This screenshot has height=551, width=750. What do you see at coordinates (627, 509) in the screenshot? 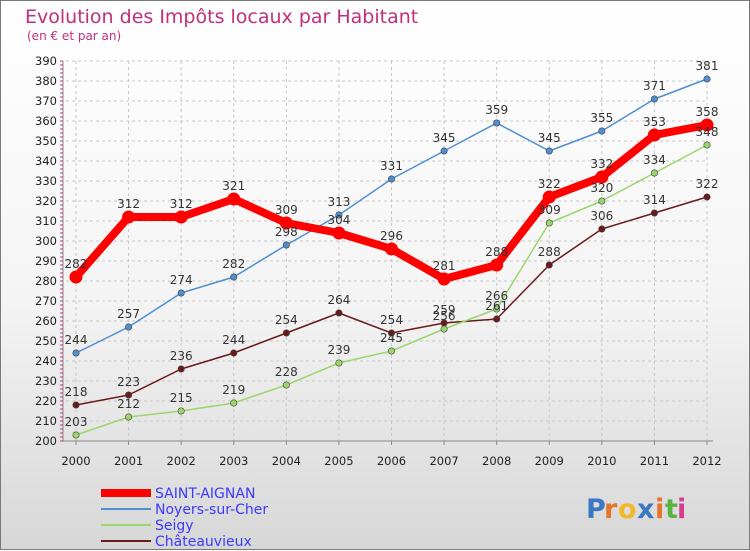
I see `svg-text: o` at bounding box center [627, 509].